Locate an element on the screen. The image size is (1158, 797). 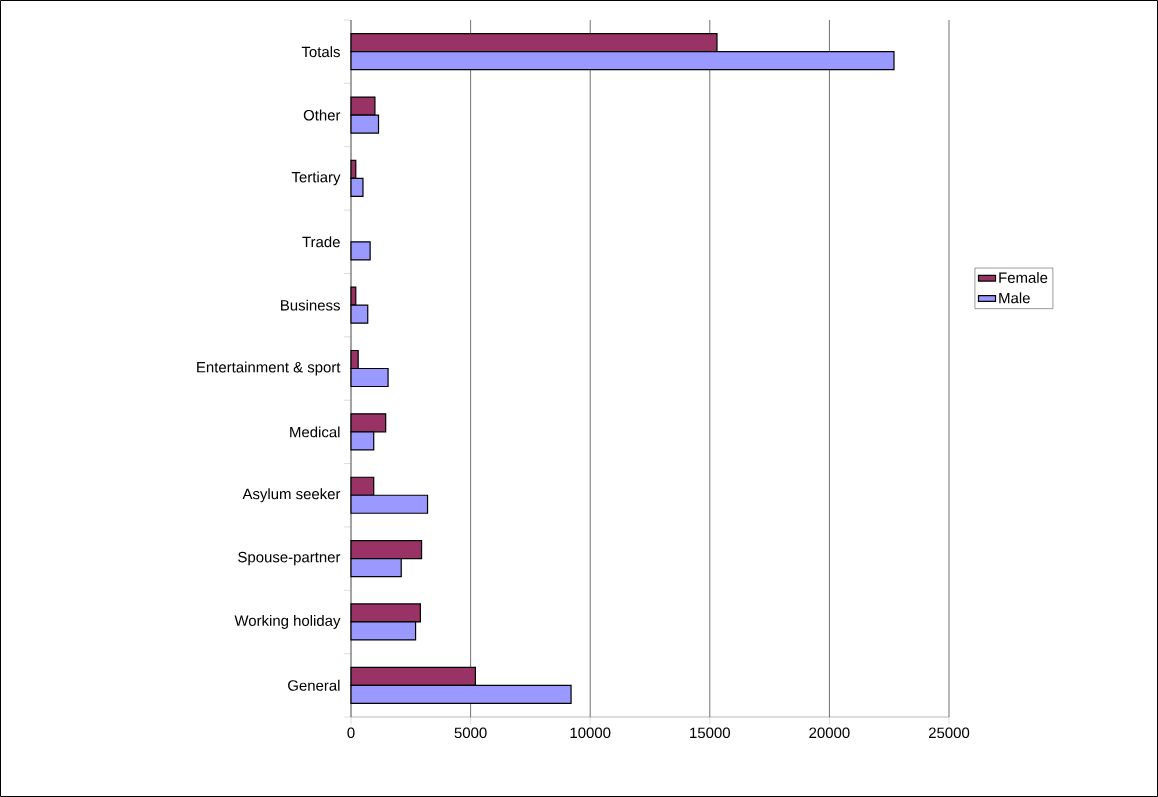
x-tick-label: 0 is located at coordinates (351, 733).